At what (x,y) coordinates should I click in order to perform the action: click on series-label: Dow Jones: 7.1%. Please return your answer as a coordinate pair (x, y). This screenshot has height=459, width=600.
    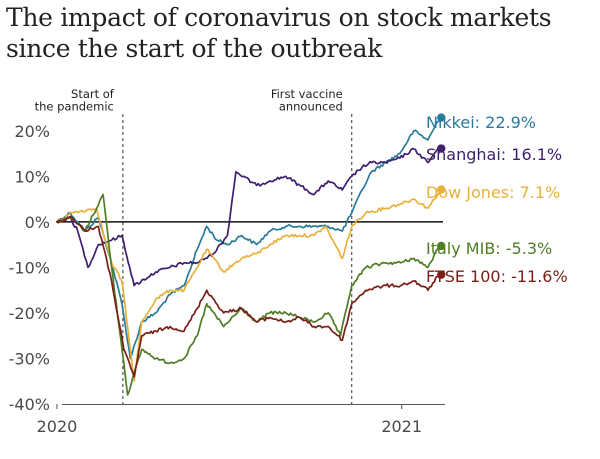
    Looking at the image, I should click on (493, 192).